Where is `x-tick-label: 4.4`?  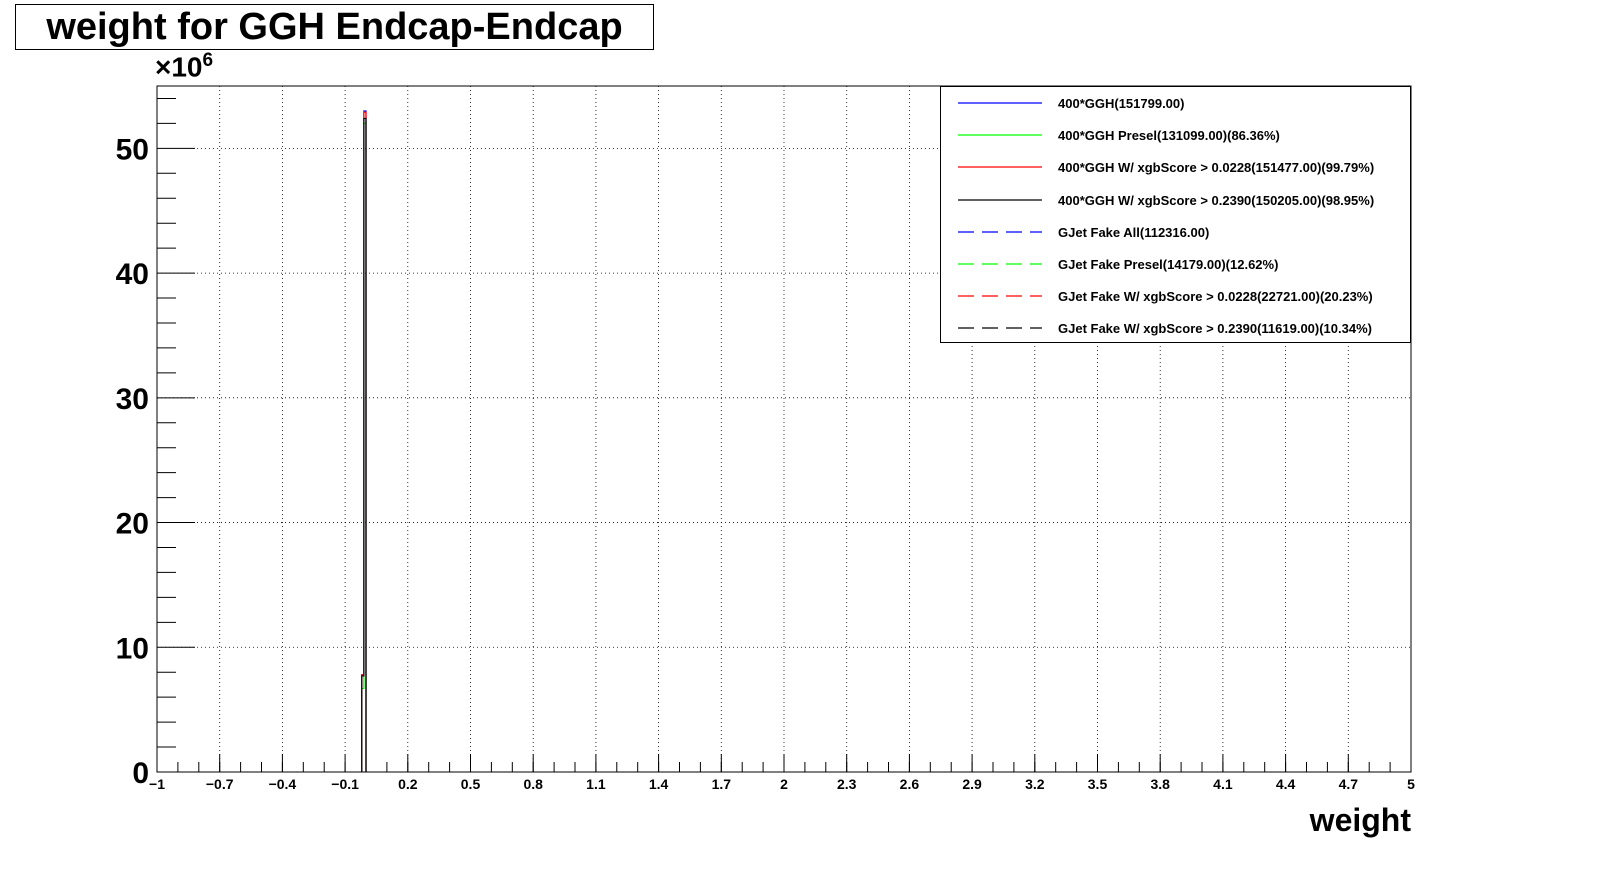 x-tick-label: 4.4 is located at coordinates (1286, 784).